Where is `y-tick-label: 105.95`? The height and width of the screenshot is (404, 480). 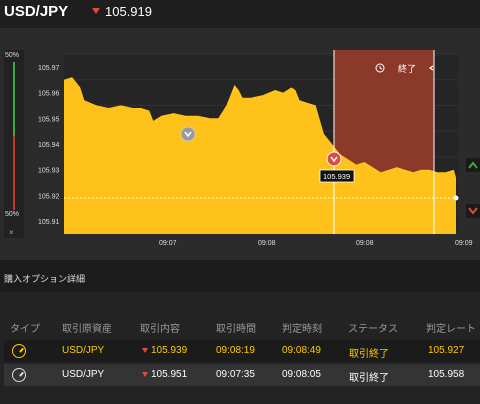
y-tick-label: 105.95 is located at coordinates (49, 119).